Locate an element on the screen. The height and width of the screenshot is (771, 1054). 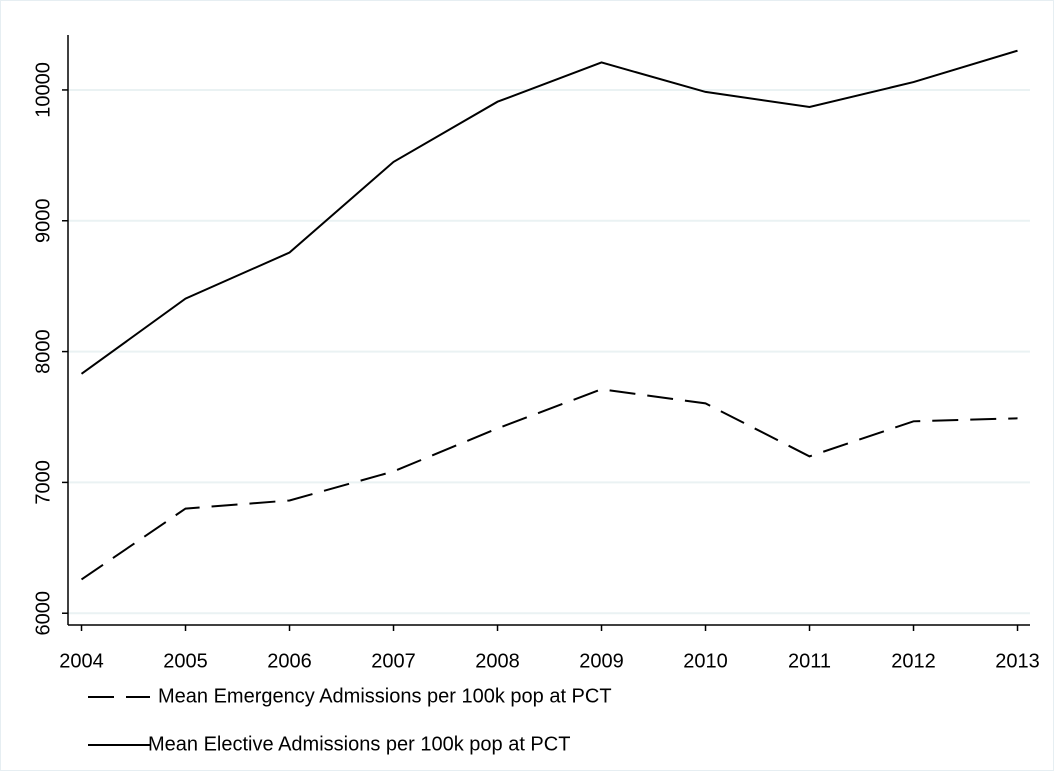
y-tick-label: 10000 is located at coordinates (43, 90).